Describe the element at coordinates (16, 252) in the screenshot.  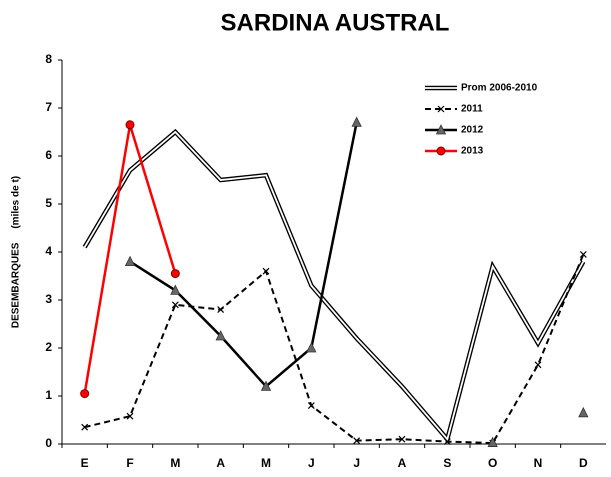
I see `y-axis-label: DESEMBARQUES (miles de t)` at that location.